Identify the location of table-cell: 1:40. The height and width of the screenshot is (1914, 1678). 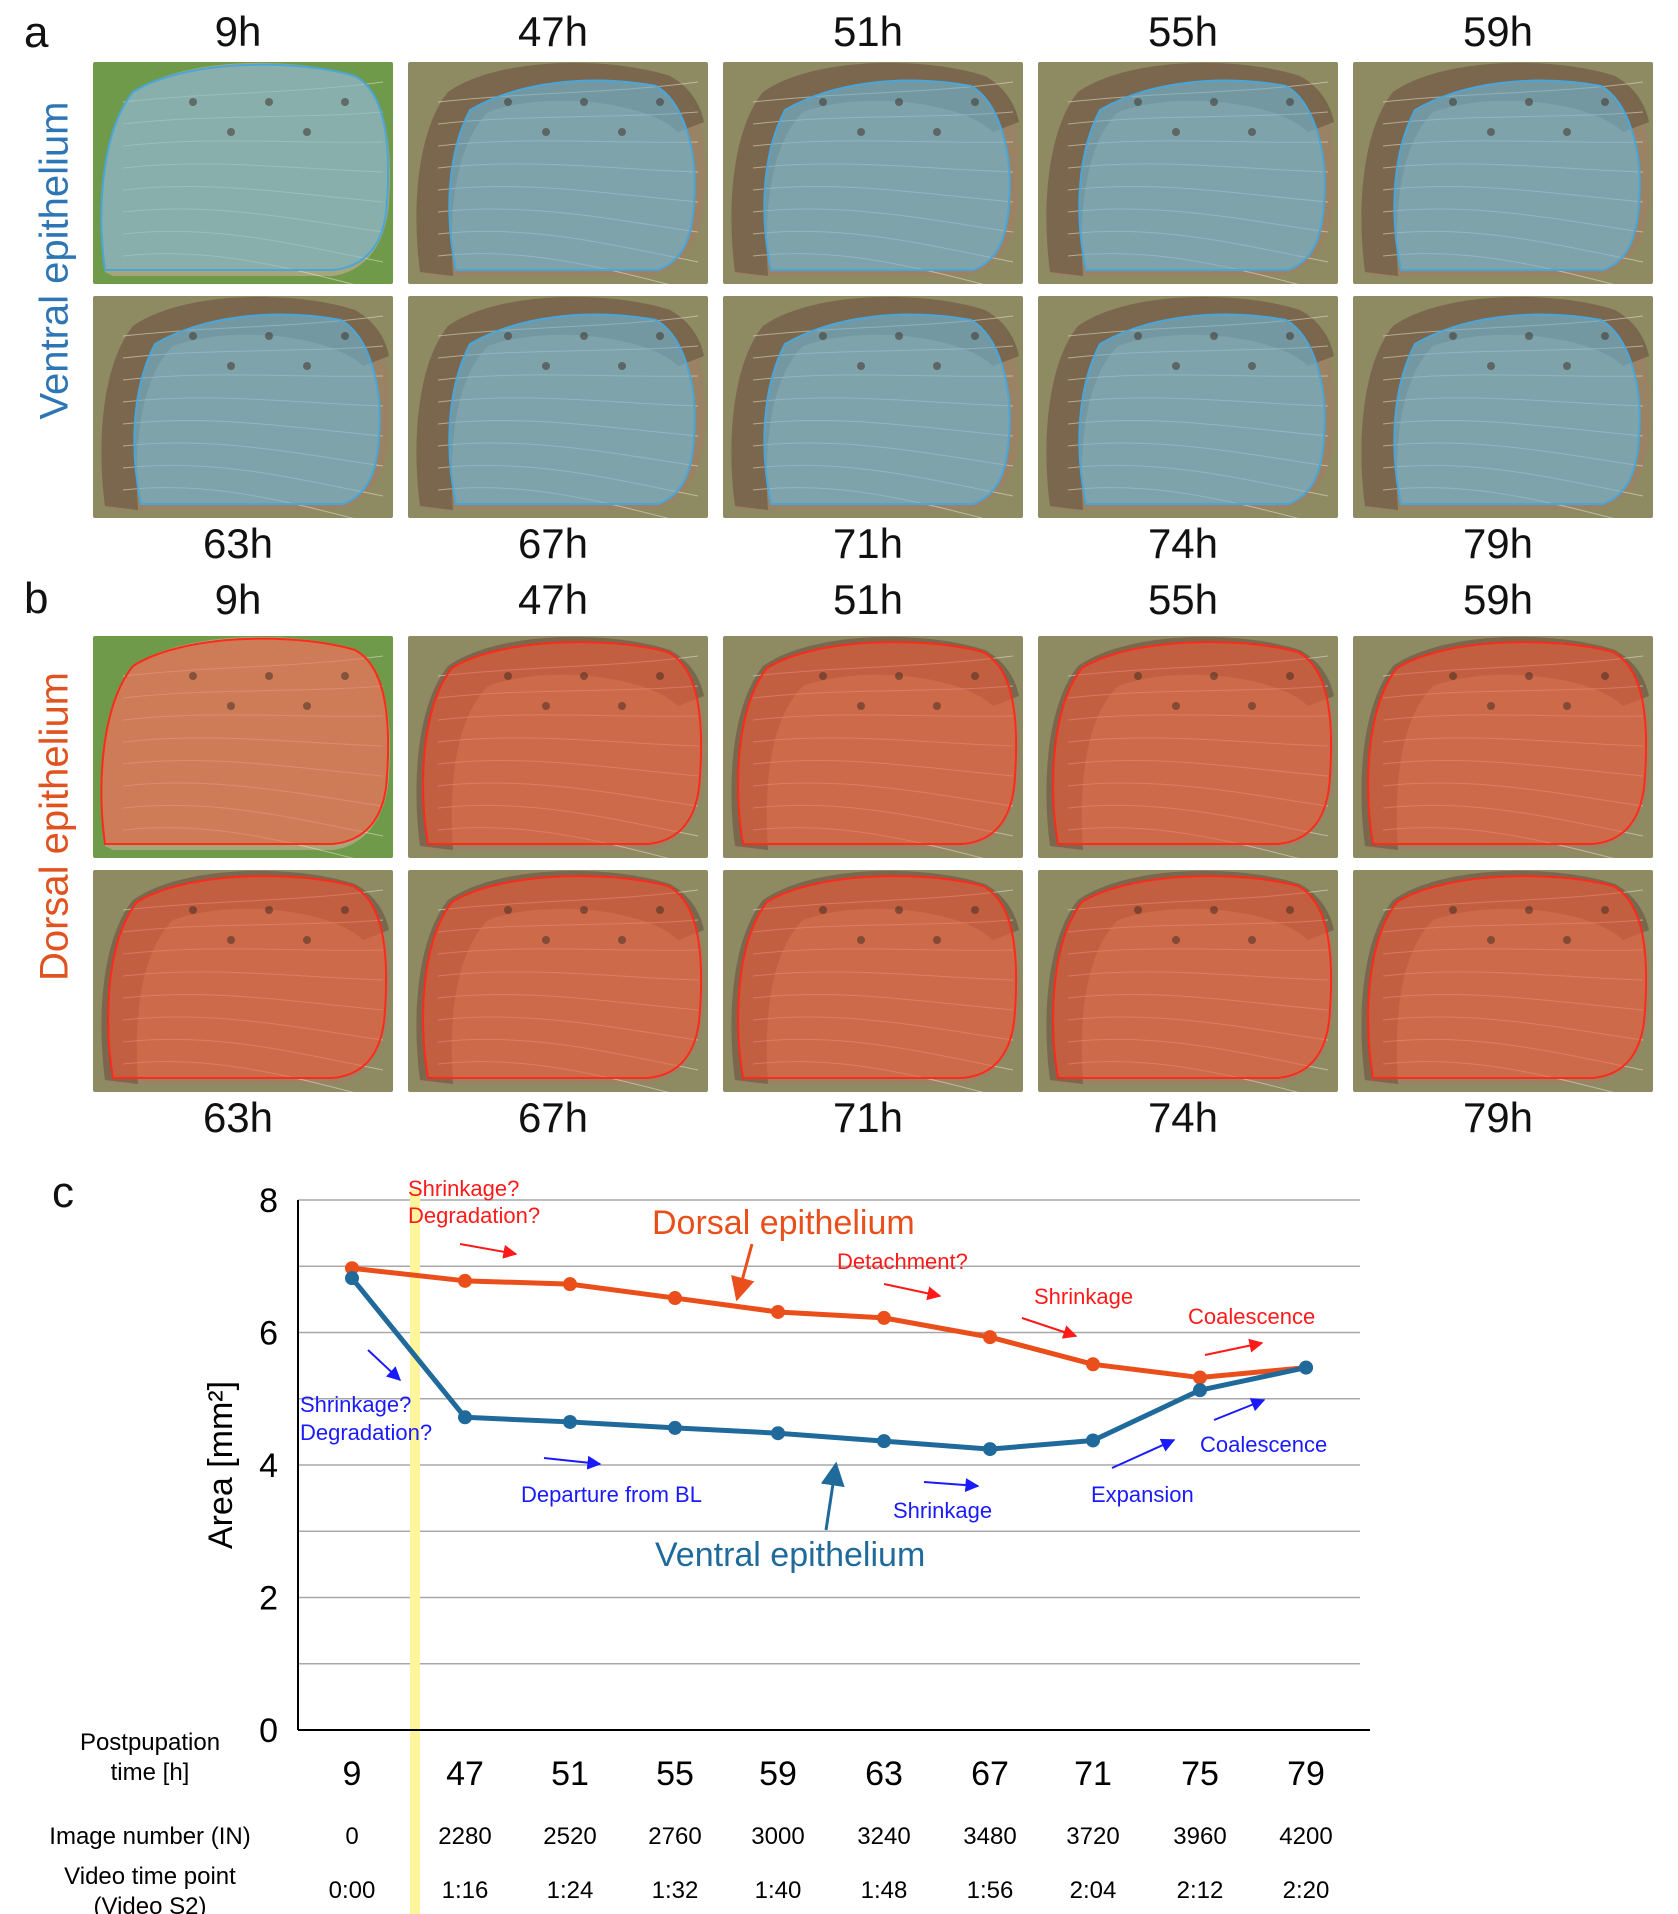
(778, 1890).